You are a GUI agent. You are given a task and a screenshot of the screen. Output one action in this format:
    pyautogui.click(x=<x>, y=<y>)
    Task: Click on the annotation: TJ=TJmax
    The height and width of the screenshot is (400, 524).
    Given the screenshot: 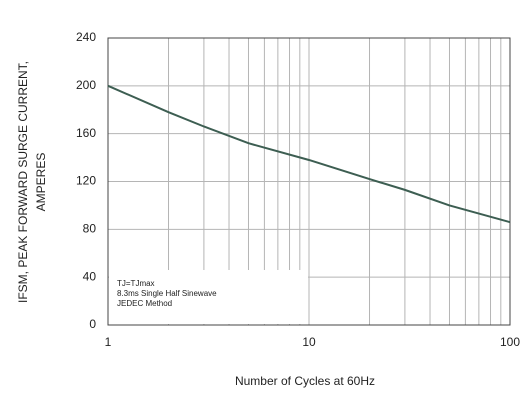 What is the action you would take?
    pyautogui.click(x=136, y=283)
    